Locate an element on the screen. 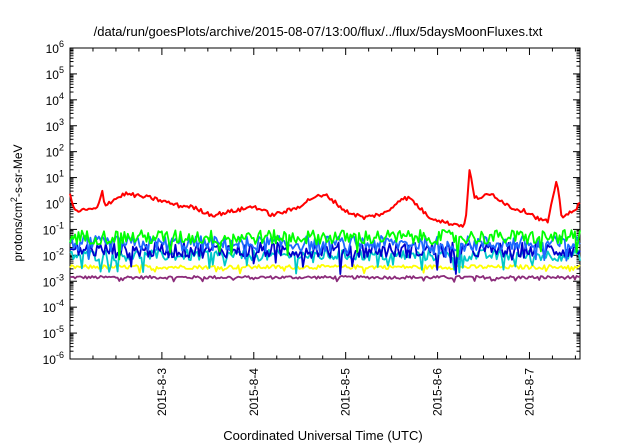  x-tick-label: 2015-8-4 is located at coordinates (254, 392).